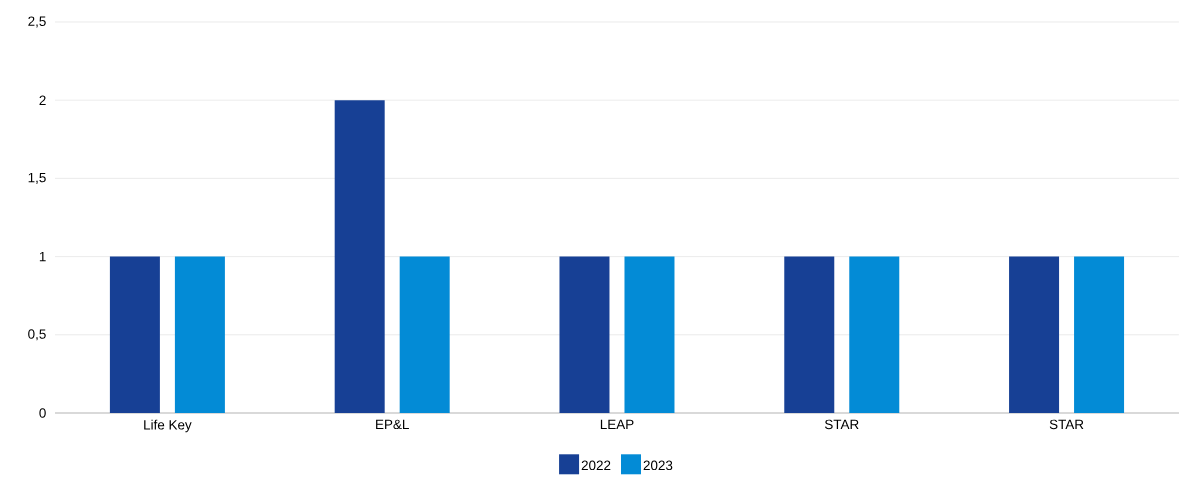  I want to click on y-tick-label: 0, so click(42, 413).